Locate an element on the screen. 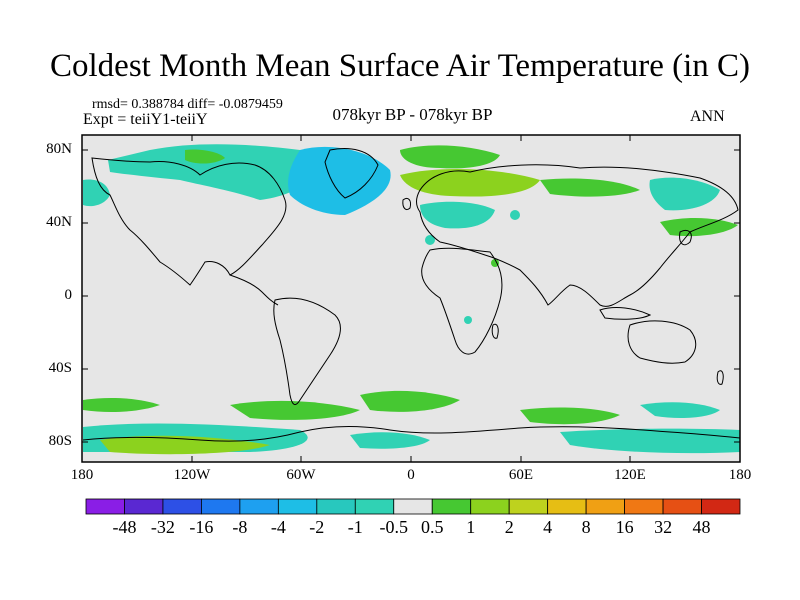 The height and width of the screenshot is (600, 800). y-tick-label: 0 is located at coordinates (68, 295).